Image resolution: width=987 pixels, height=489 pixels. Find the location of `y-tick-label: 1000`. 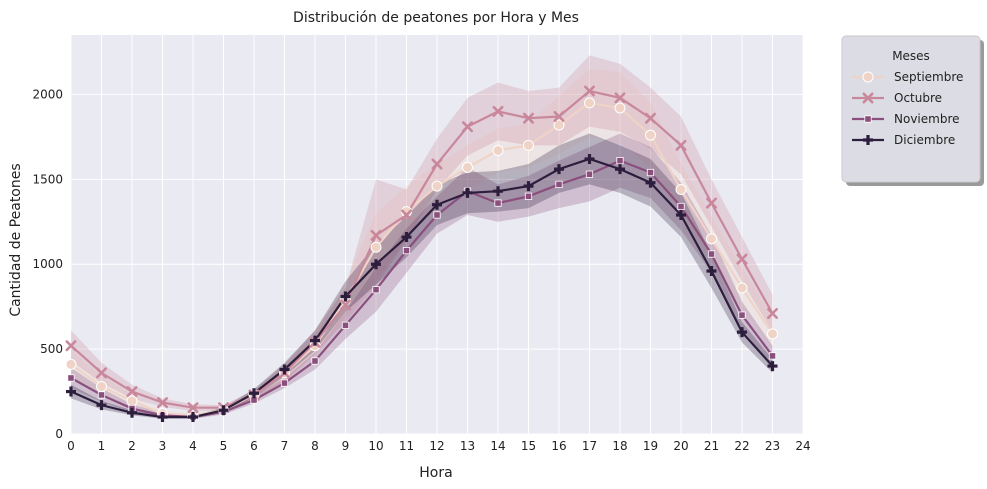

y-tick-label: 1000 is located at coordinates (47, 264).